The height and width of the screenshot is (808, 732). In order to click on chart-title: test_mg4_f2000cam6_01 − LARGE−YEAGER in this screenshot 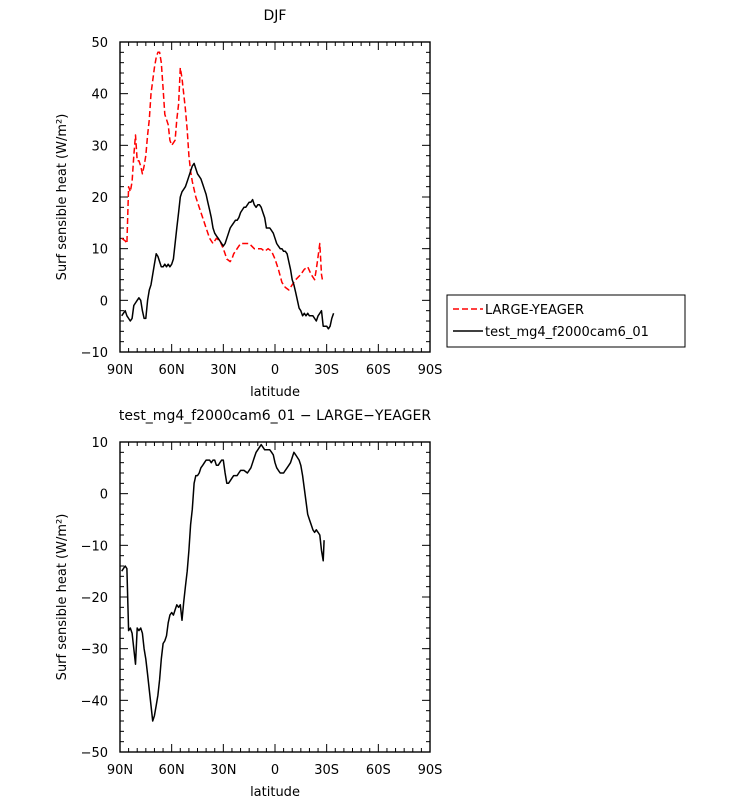, I will do `click(275, 416)`.